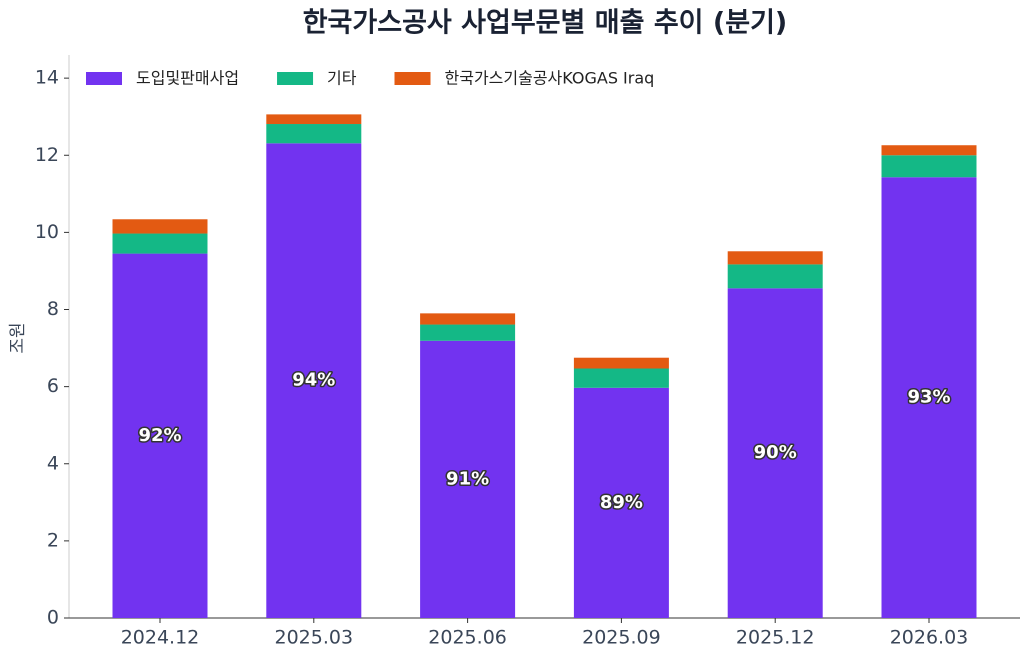  I want to click on legend-label: 도입및판매사업, so click(187, 78).